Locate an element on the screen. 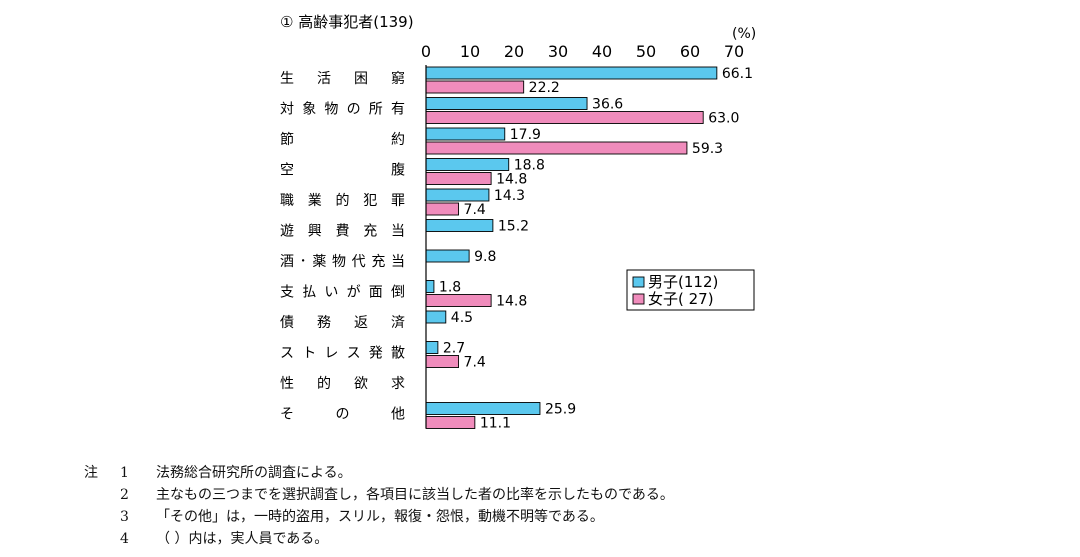 The height and width of the screenshot is (557, 1080). legend-label: 女子( 27) is located at coordinates (681, 299).